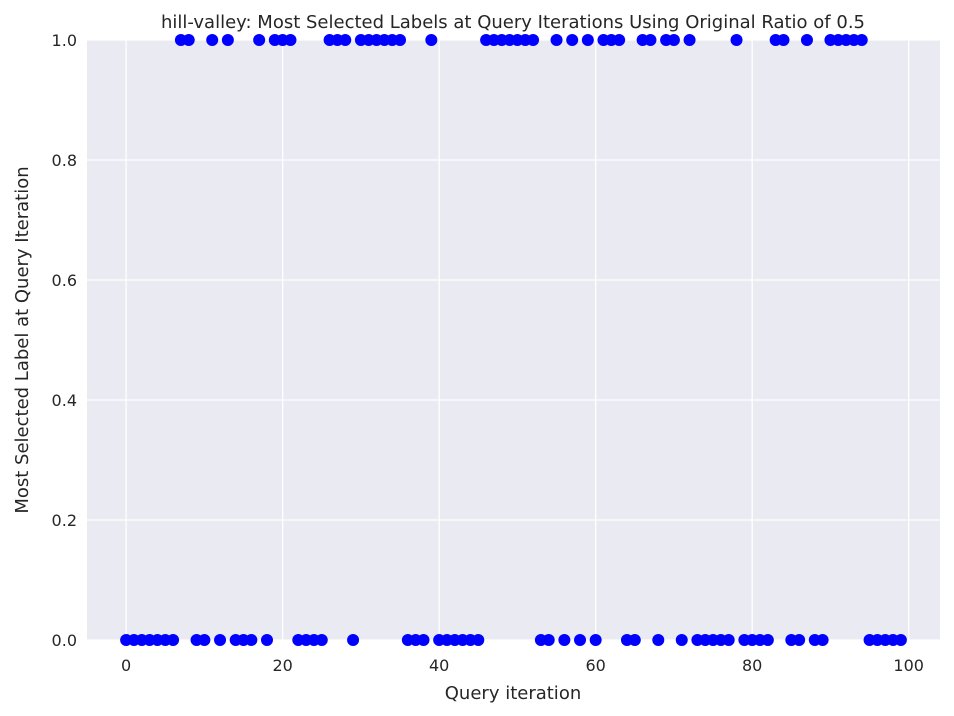  What do you see at coordinates (595, 665) in the screenshot?
I see `x-tick-label: 60` at bounding box center [595, 665].